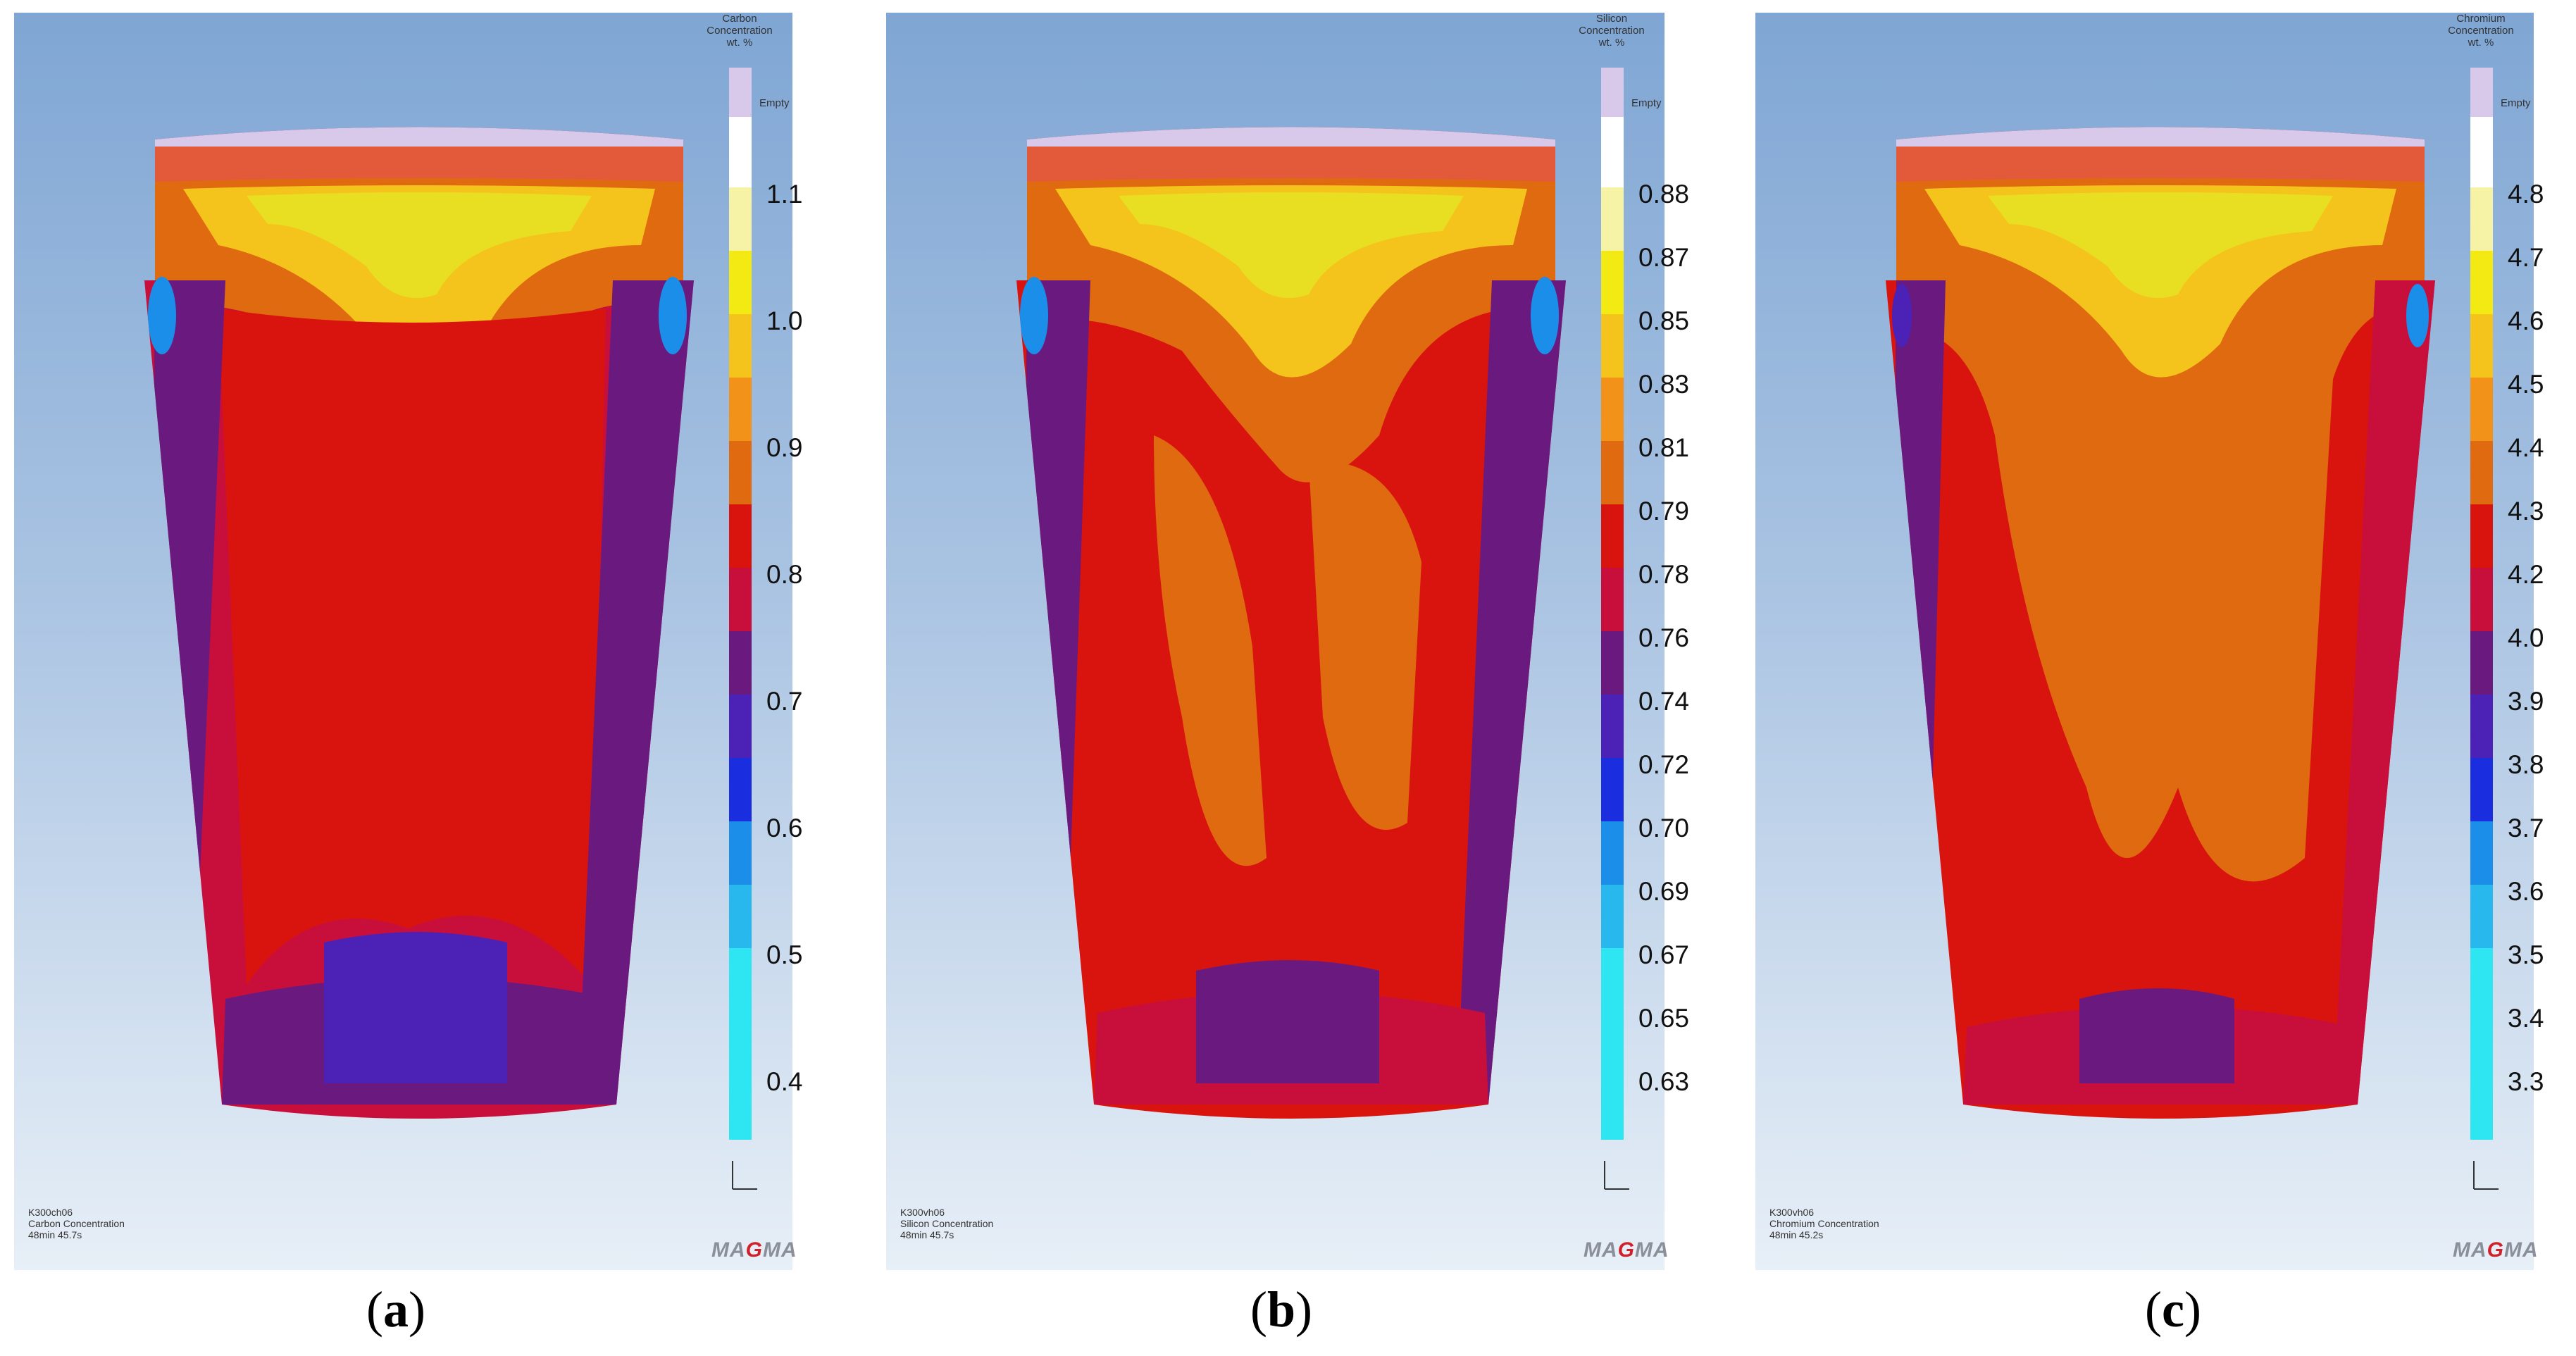 The height and width of the screenshot is (1356, 2576). What do you see at coordinates (1664, 1018) in the screenshot?
I see `legend-tick: 0.65` at bounding box center [1664, 1018].